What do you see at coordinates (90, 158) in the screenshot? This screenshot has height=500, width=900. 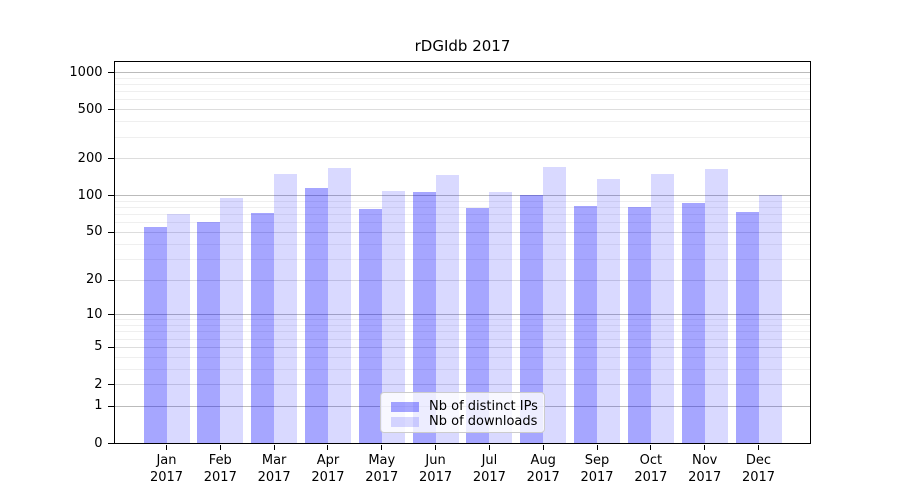 I see `y-tick-label: 200` at bounding box center [90, 158].